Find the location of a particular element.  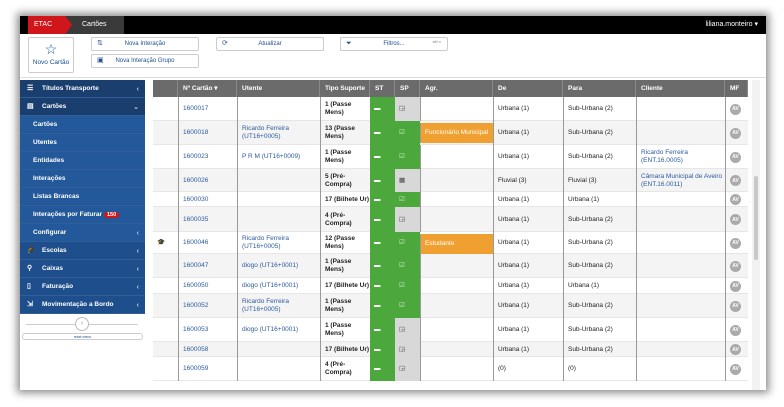

sidebar-item-cart-es: Cartões is located at coordinates (82, 125).